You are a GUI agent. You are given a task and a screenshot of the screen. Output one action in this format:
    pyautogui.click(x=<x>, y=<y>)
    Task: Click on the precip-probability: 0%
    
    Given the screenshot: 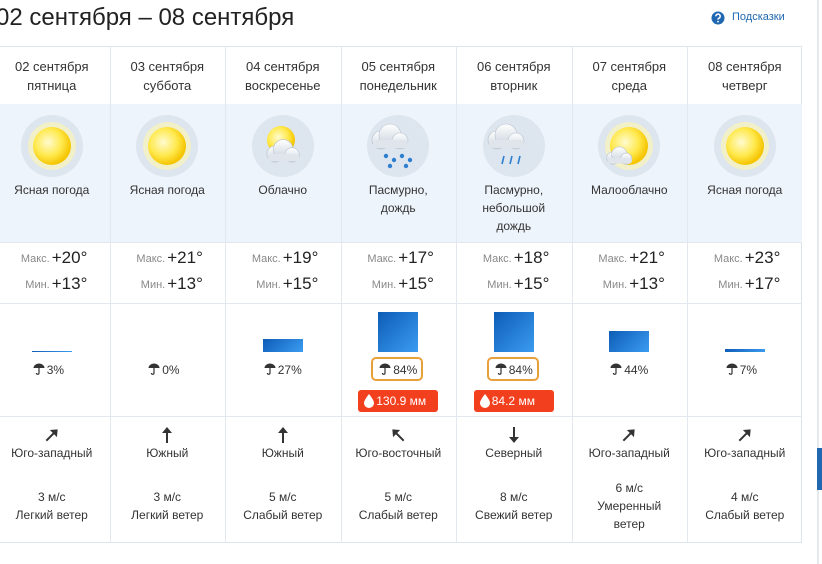 What is the action you would take?
    pyautogui.click(x=171, y=370)
    